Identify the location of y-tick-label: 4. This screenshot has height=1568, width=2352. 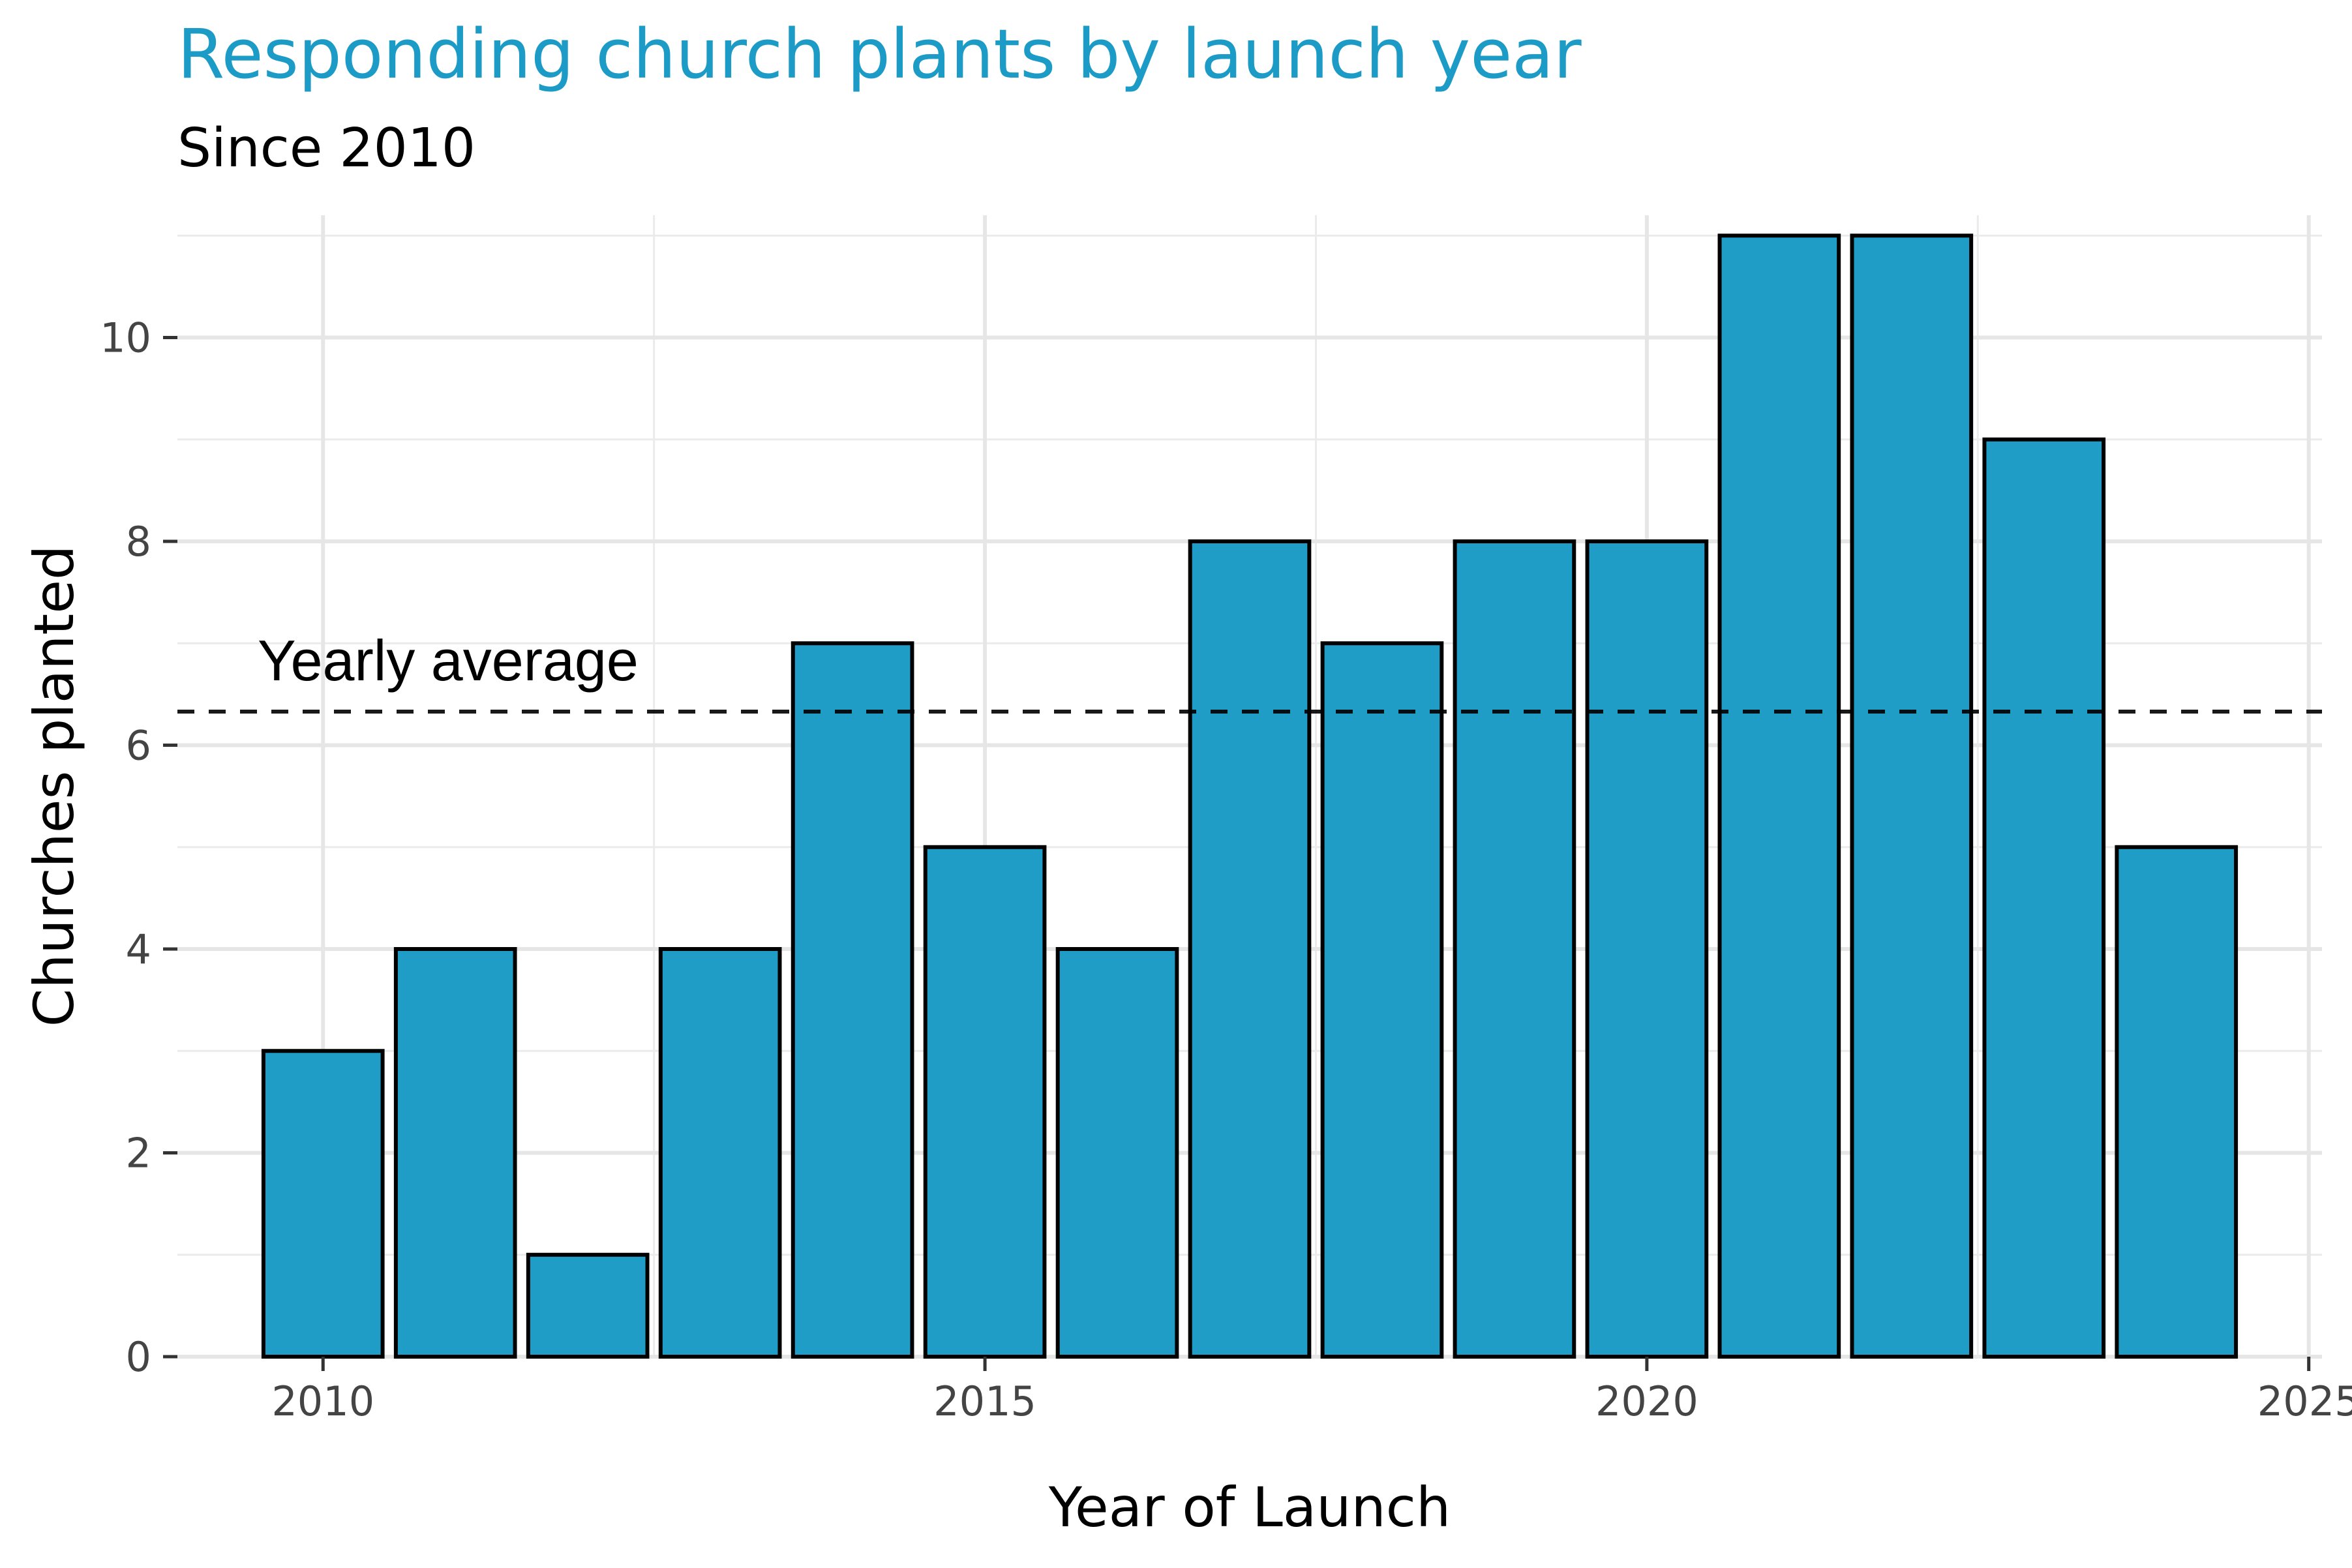
(138, 949).